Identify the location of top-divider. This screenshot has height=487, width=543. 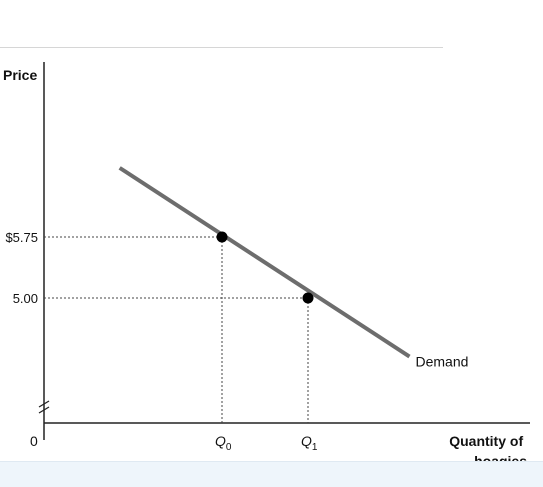
(221, 47).